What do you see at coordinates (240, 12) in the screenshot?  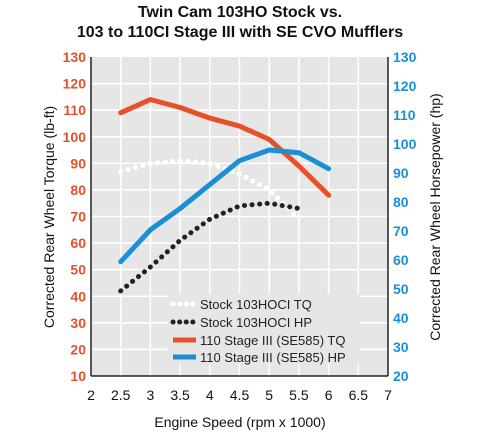 I see `chart-title-line-1: Twin Cam 103HO Stock vs.` at bounding box center [240, 12].